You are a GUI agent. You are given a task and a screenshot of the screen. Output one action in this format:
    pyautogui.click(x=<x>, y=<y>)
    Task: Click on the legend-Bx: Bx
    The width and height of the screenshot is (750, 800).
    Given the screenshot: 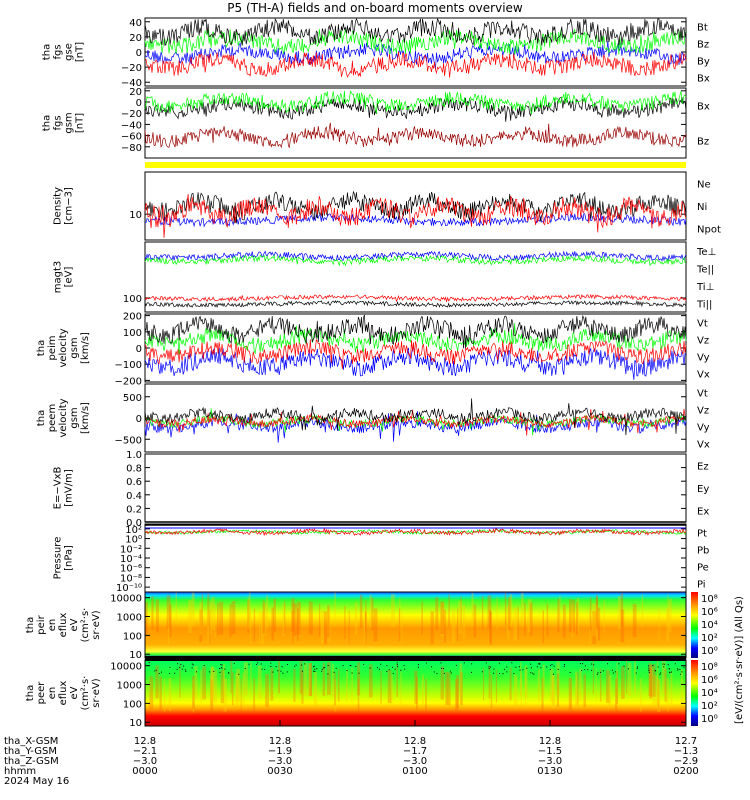 What is the action you would take?
    pyautogui.click(x=703, y=107)
    